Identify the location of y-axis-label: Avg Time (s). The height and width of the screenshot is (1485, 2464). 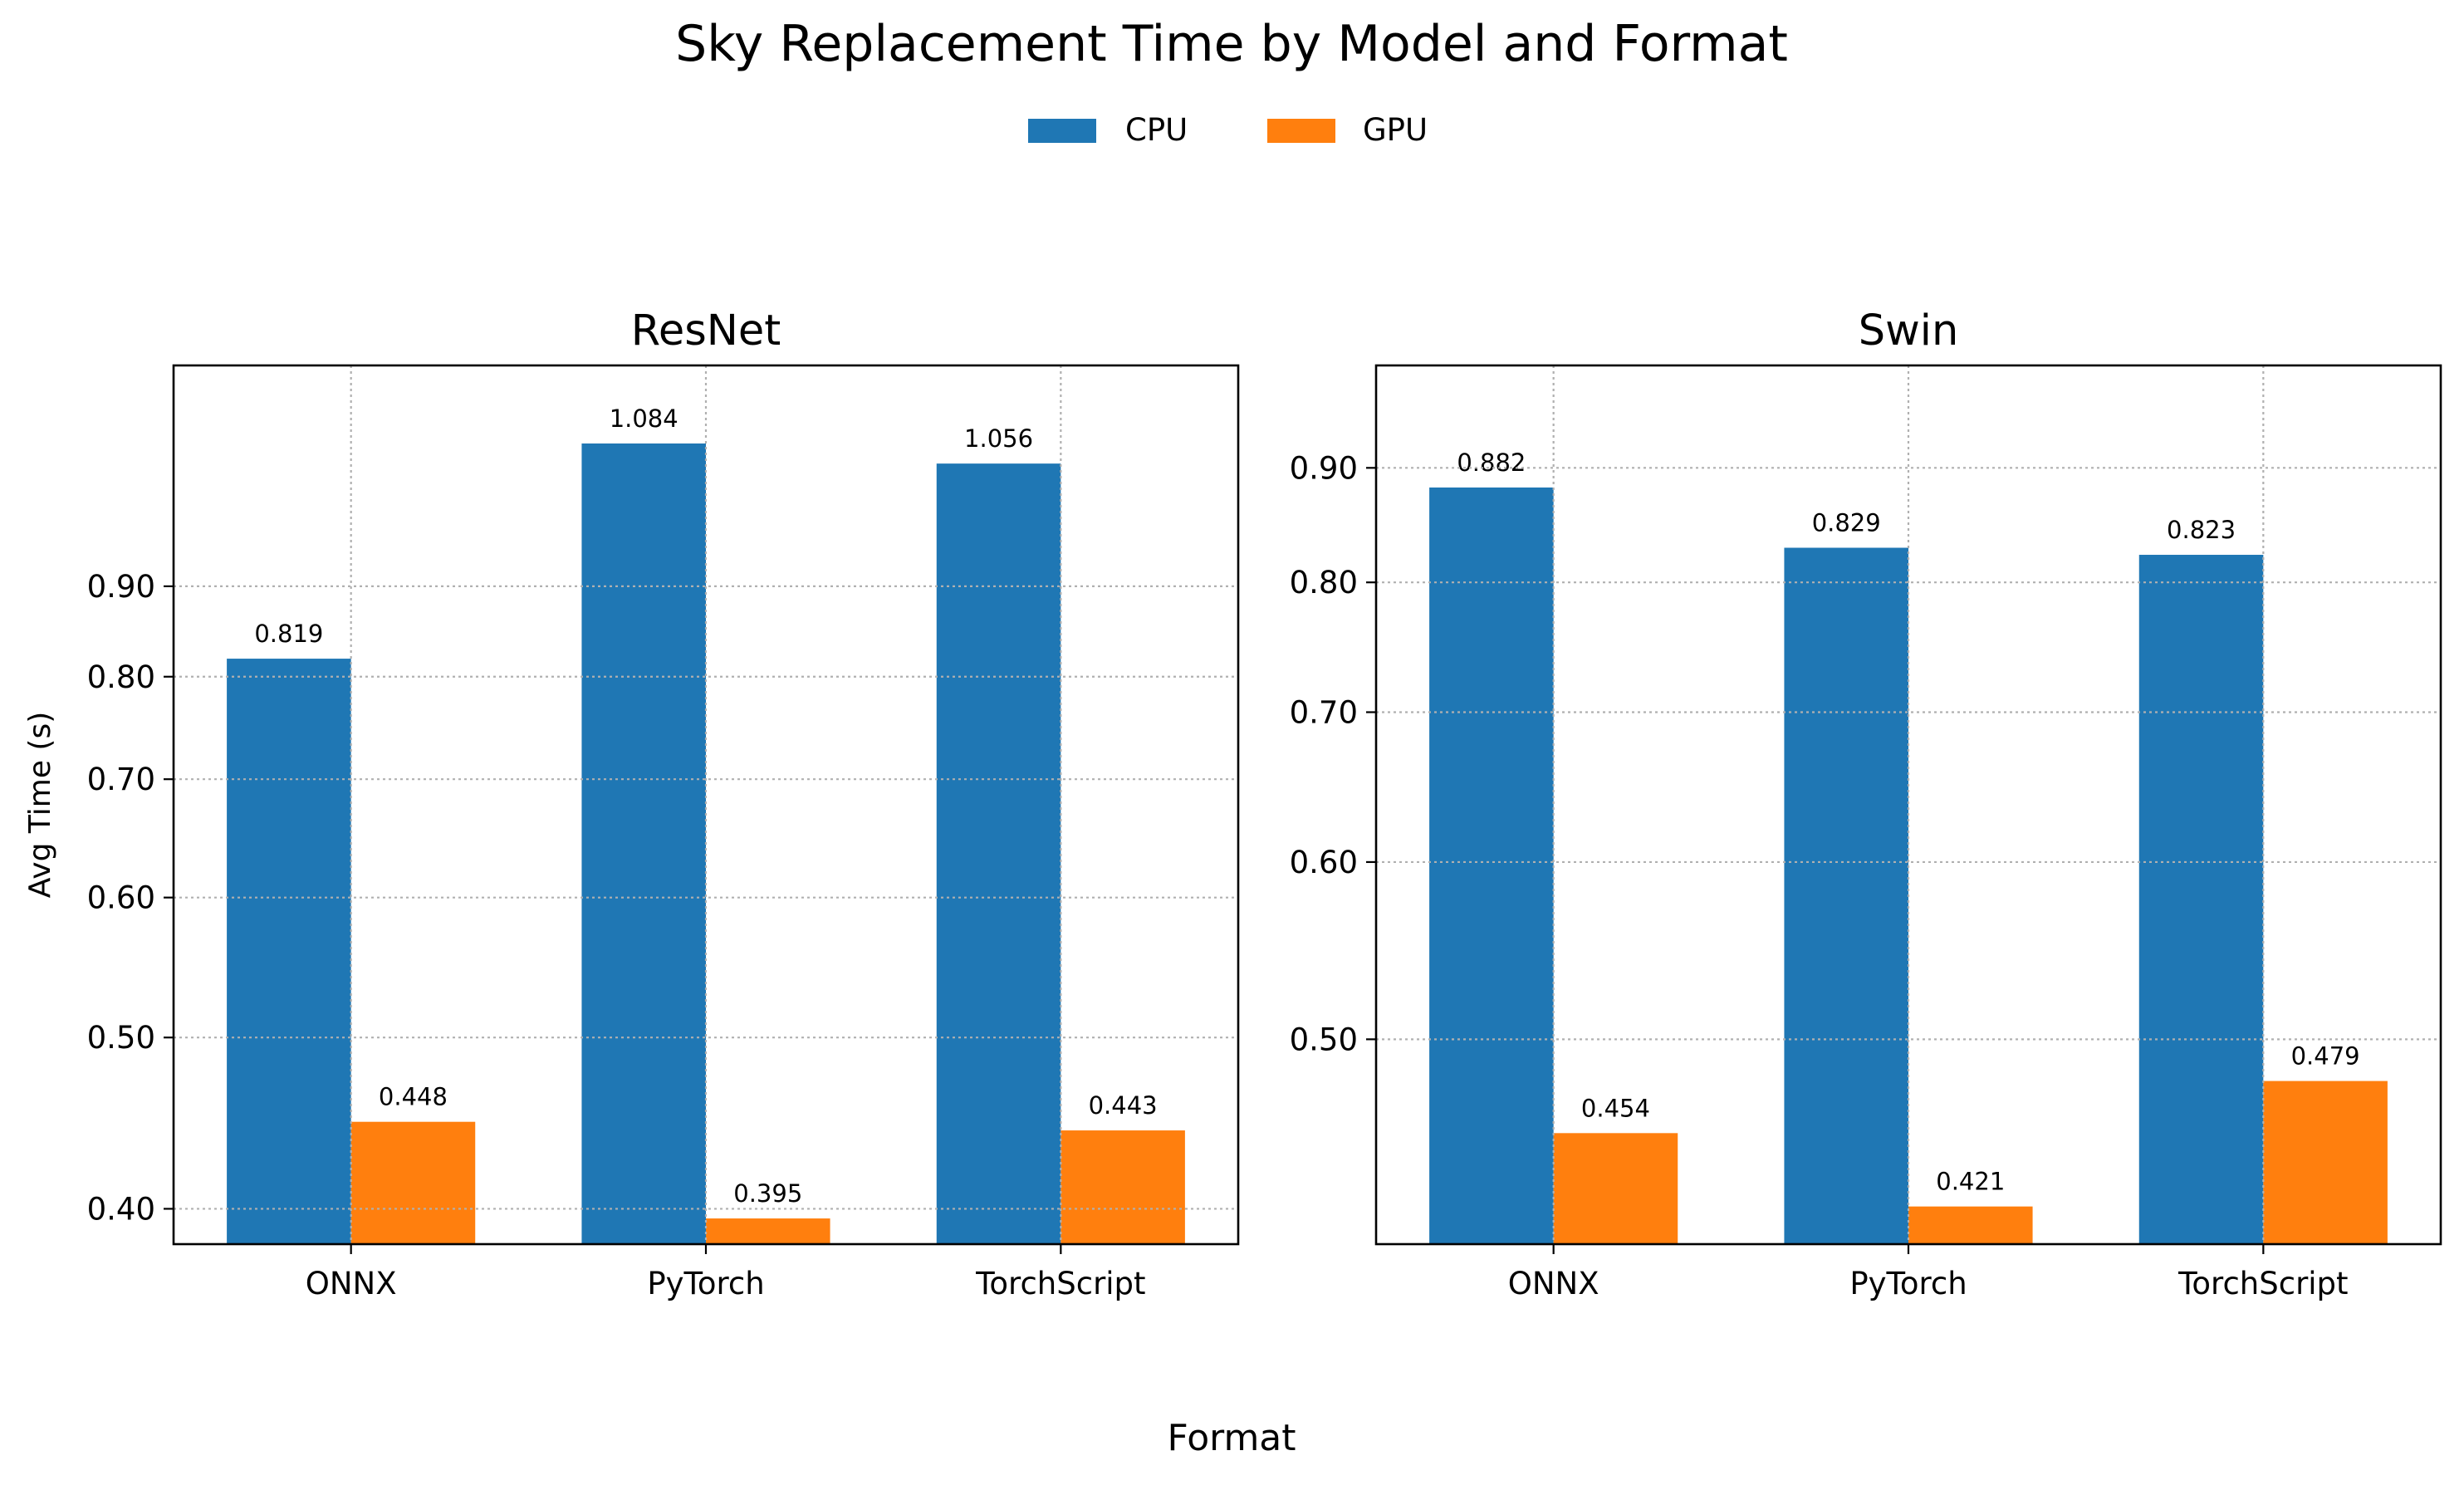
(40, 805).